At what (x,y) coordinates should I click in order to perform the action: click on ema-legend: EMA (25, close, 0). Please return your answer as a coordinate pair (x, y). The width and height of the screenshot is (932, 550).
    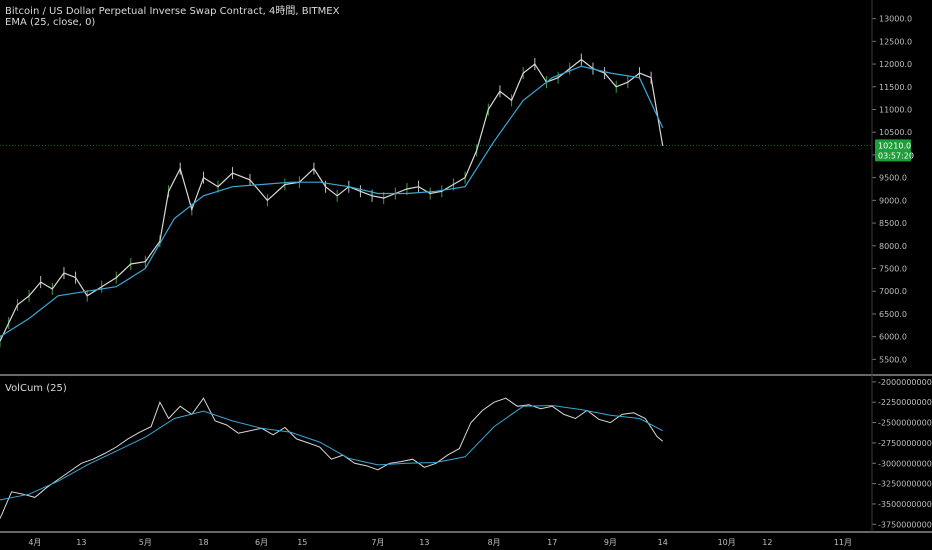
    Looking at the image, I should click on (50, 22).